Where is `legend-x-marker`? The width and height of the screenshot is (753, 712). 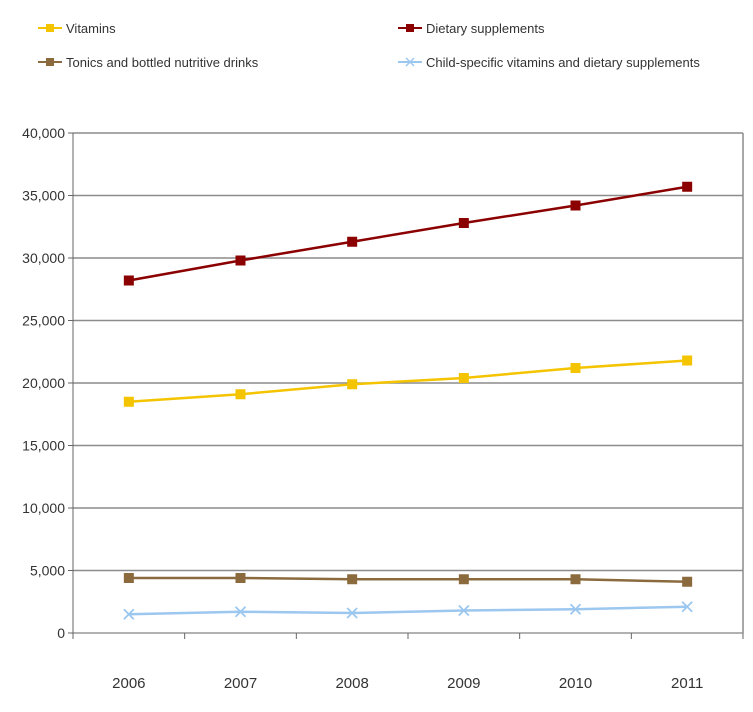
legend-x-marker is located at coordinates (410, 62).